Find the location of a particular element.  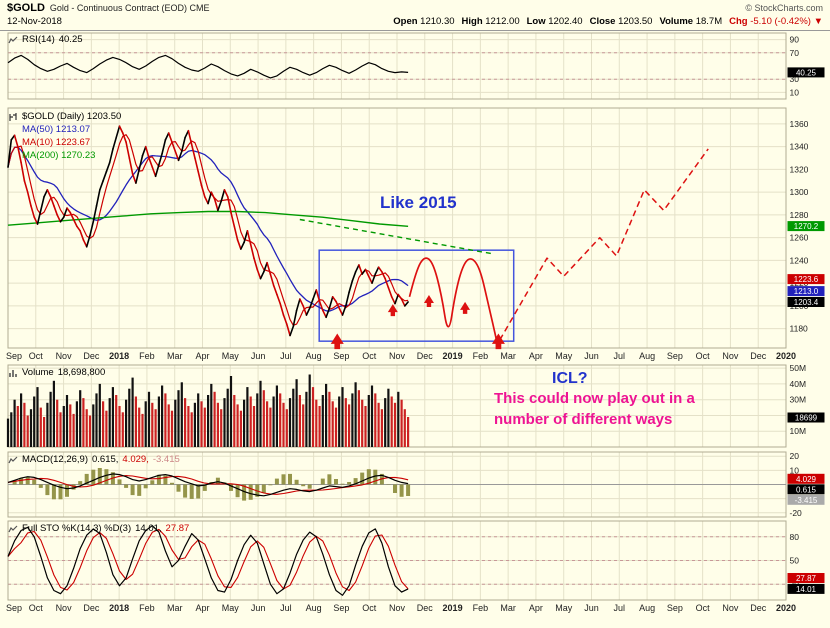

rsi-panel: 90 70 30 10 40.25 is located at coordinates (416, 66).